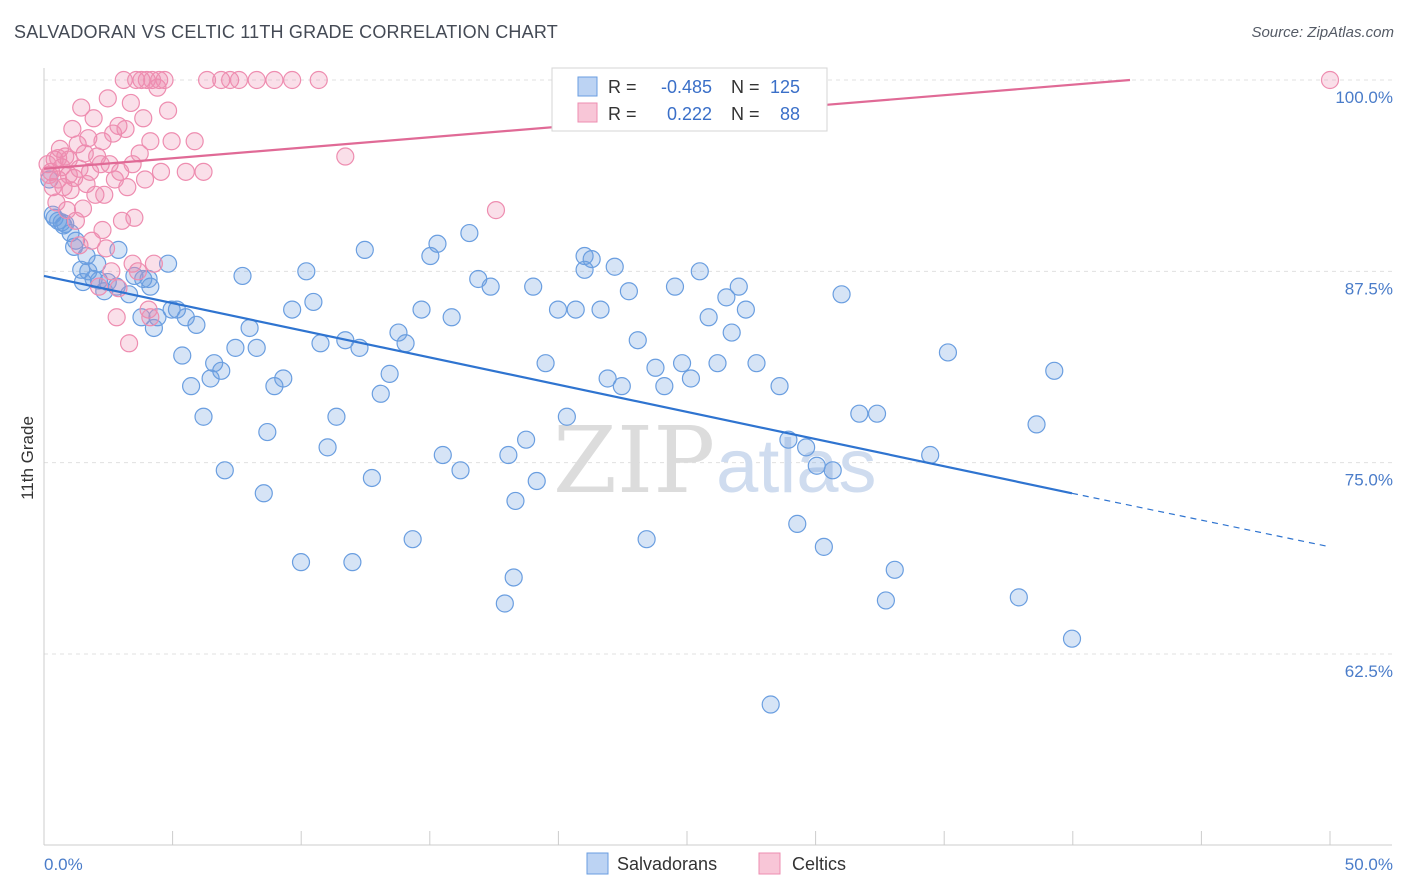  Describe the element at coordinates (689, 99) in the screenshot. I see `legend: R = -0.485 N = 125 R = 0.222 N = 88` at that location.